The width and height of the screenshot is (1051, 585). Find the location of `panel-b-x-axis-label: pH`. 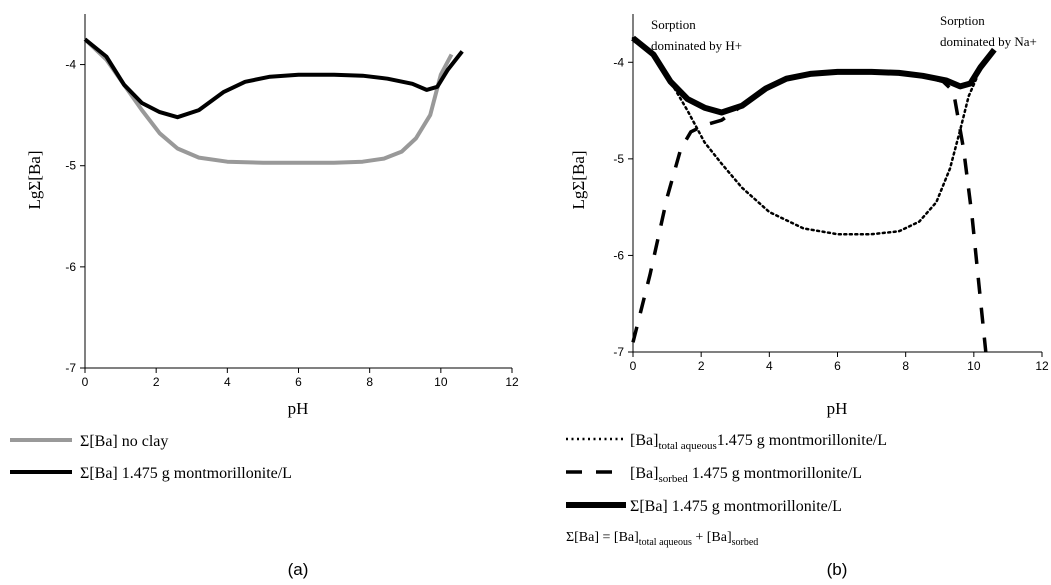

panel-b-x-axis-label: pH is located at coordinates (837, 408).